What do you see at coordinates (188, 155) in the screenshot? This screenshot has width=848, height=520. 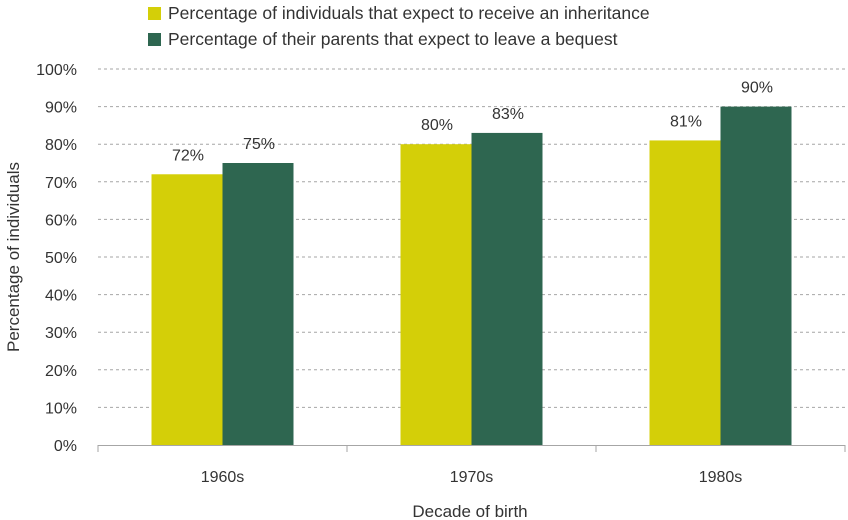 I see `data-label-1960s-series-0: 72%` at bounding box center [188, 155].